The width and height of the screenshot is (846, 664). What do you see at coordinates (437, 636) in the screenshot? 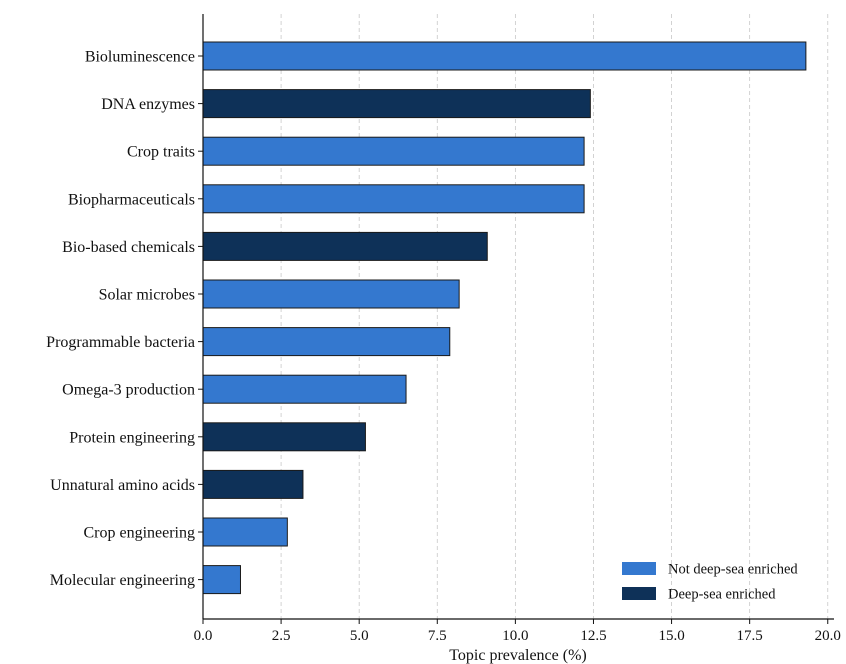
I see `x-tick-label: 7.5` at bounding box center [437, 636].